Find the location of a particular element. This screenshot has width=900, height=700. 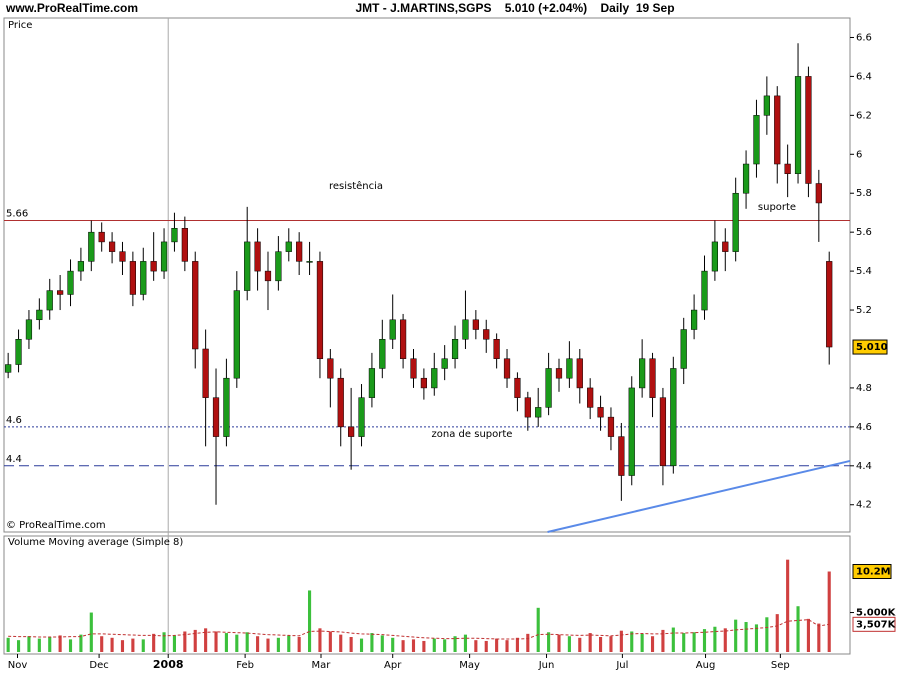

x-tick-label: Jul is located at coordinates (621, 665).